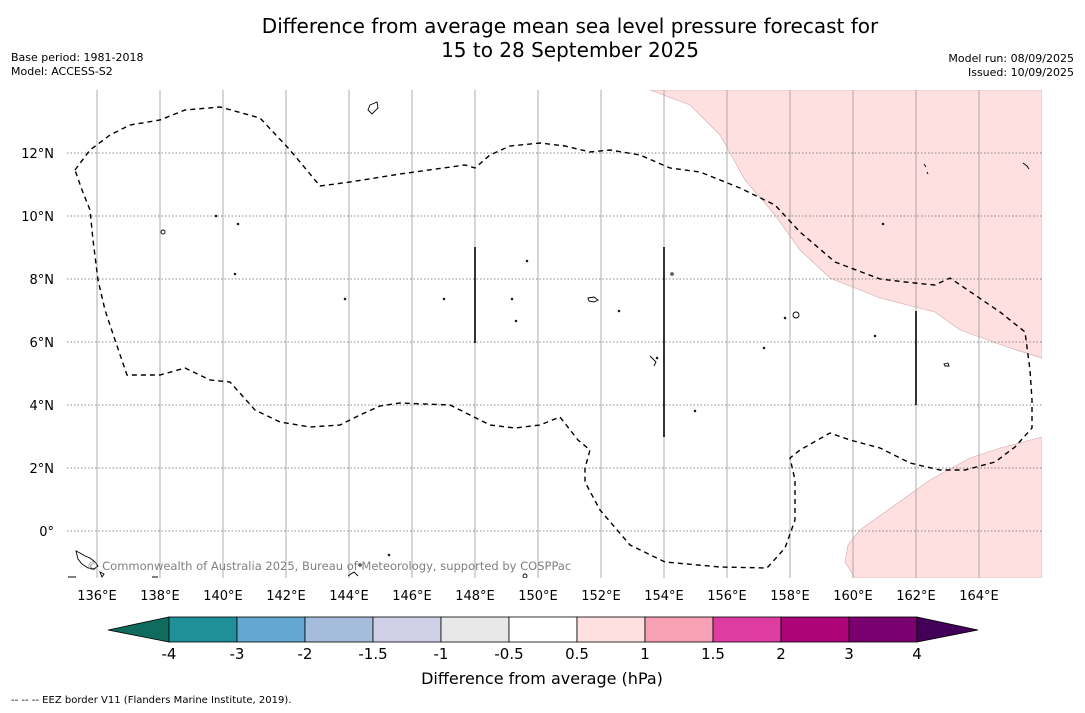  I want to click on colorbar-tick: 1, so click(645, 654).